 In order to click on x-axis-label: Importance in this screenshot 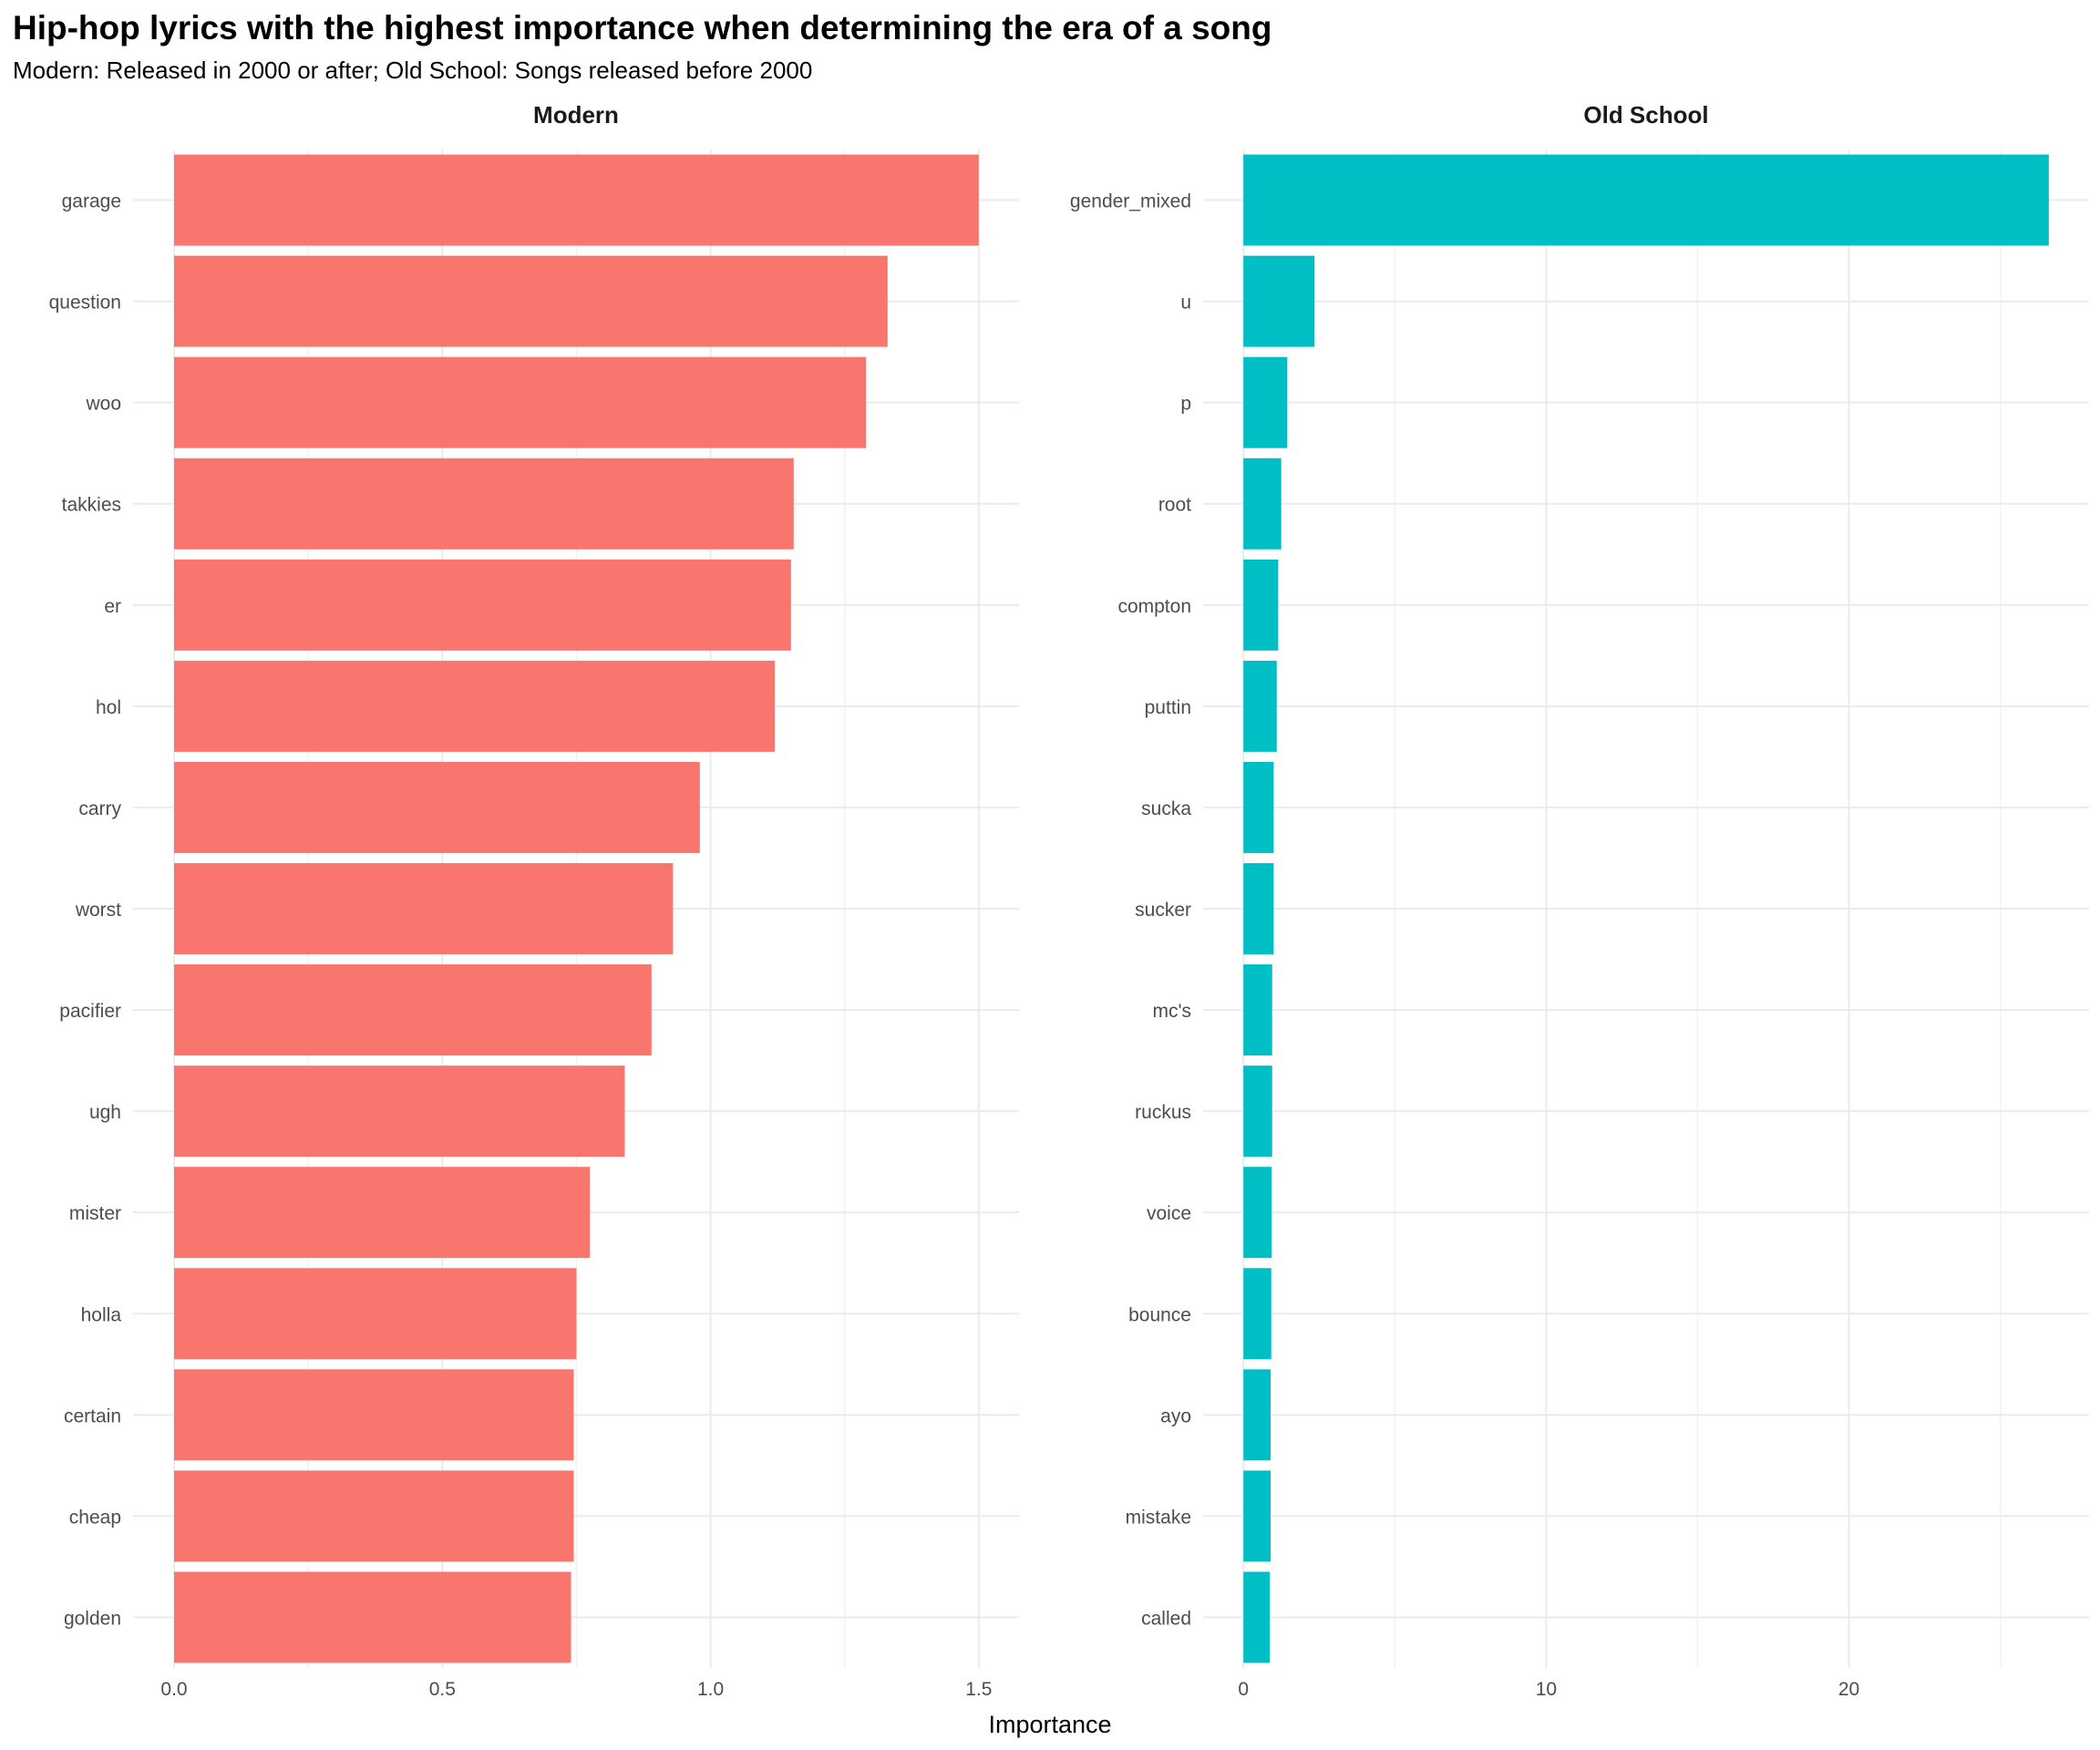, I will do `click(1050, 1725)`.